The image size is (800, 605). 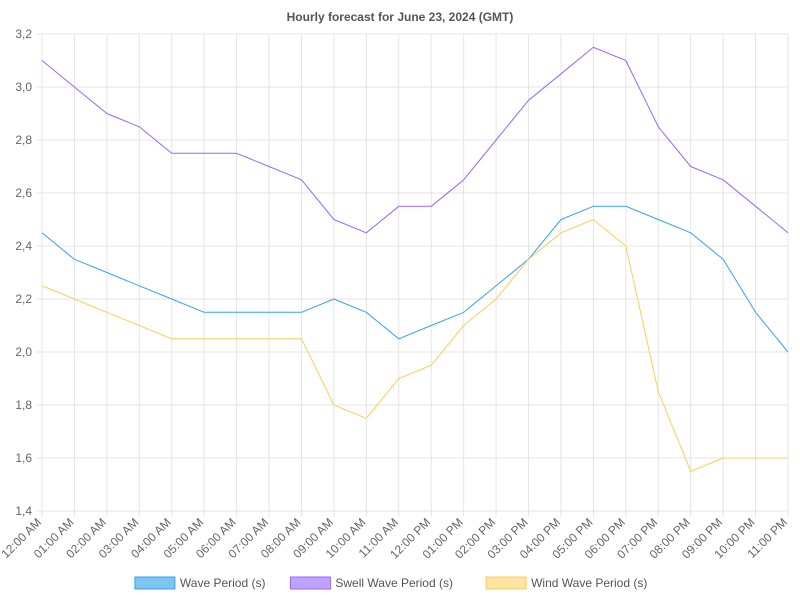 I want to click on legend-item: Swell Wave Period (s), so click(x=371, y=583).